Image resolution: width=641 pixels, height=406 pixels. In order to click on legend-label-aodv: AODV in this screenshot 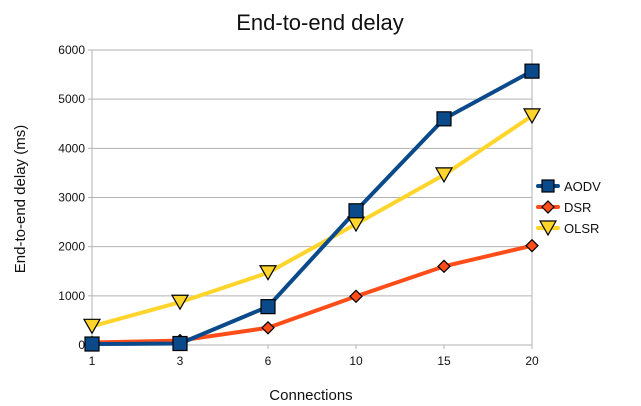, I will do `click(582, 186)`.